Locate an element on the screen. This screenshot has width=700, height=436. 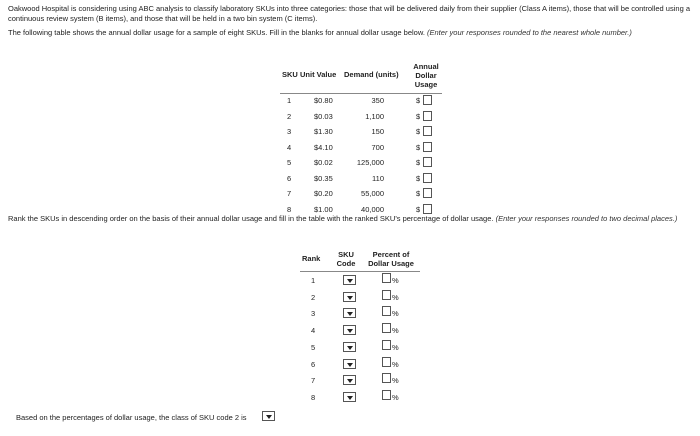
demand: 700 is located at coordinates (377, 147).